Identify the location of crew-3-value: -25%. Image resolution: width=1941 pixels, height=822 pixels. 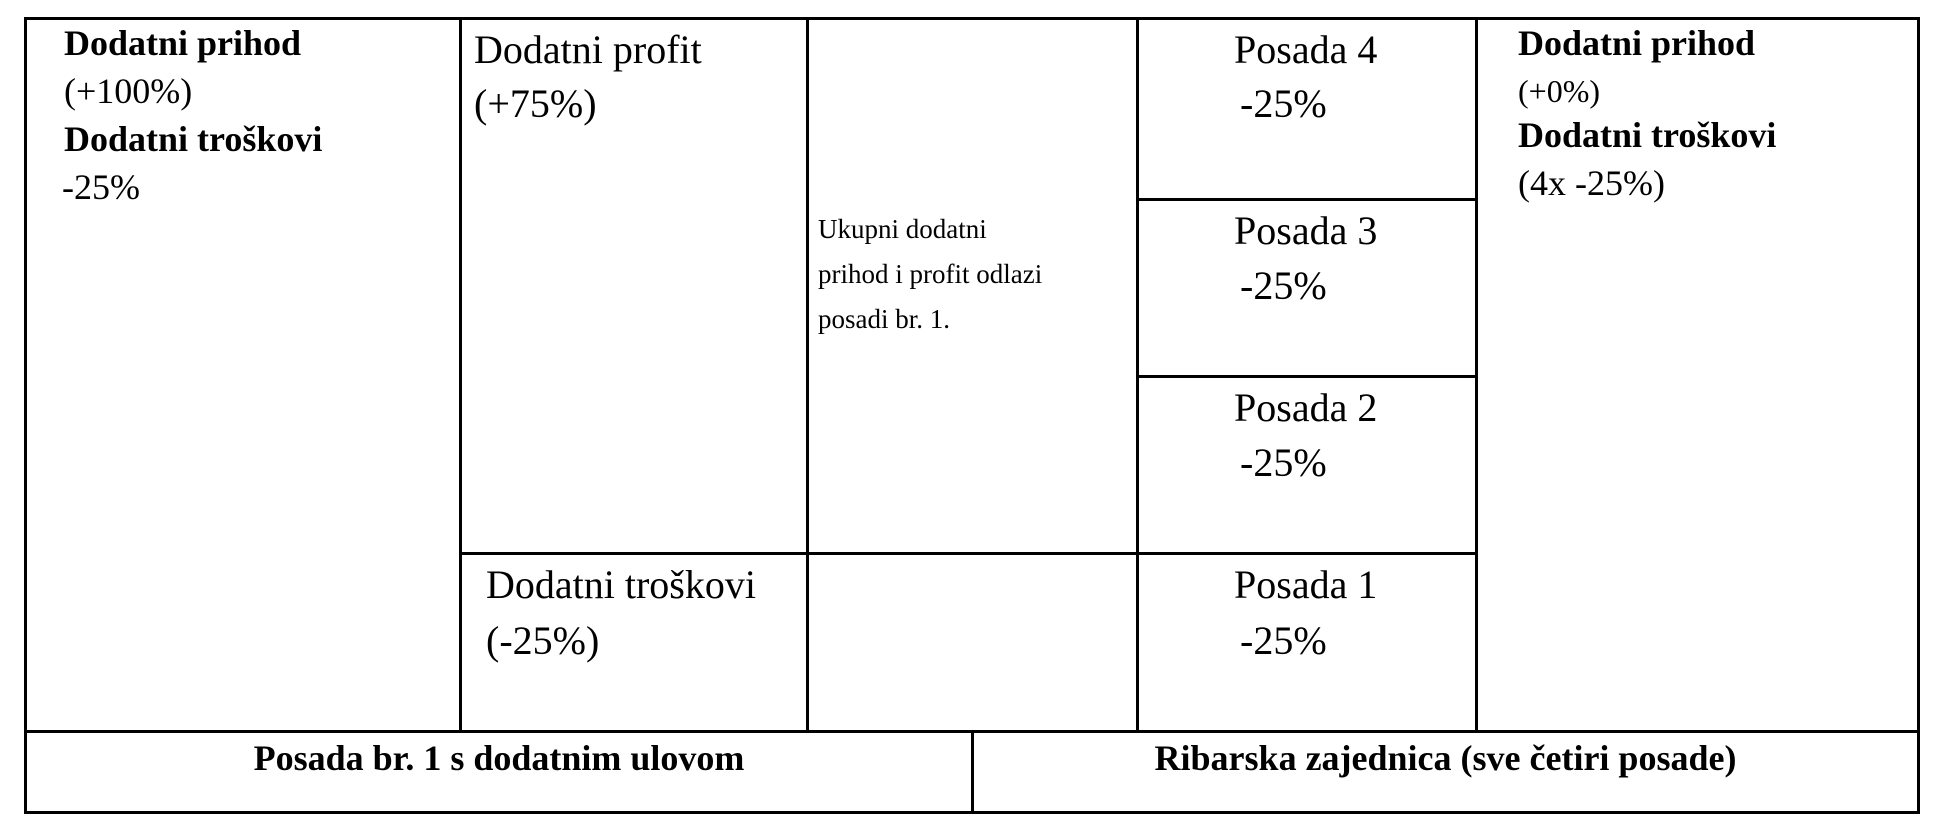
(1283, 285).